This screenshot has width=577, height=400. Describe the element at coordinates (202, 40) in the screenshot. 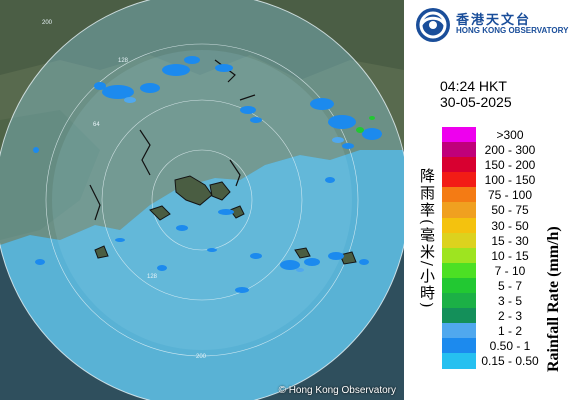

I see `land-north` at that location.